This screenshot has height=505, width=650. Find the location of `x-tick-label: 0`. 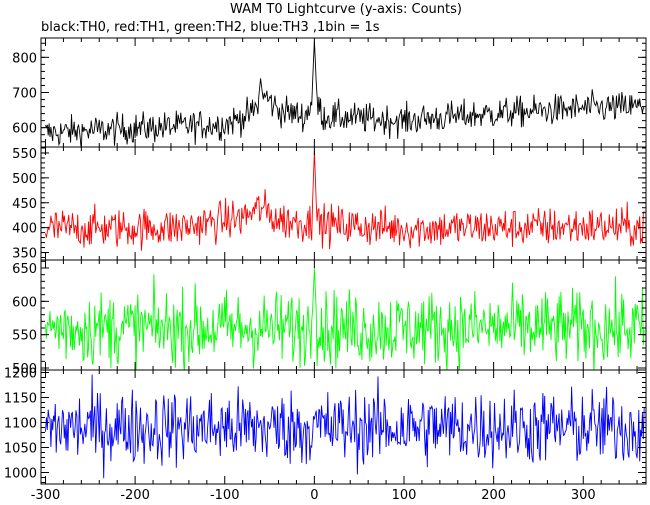

x-tick-label: 0 is located at coordinates (314, 495).